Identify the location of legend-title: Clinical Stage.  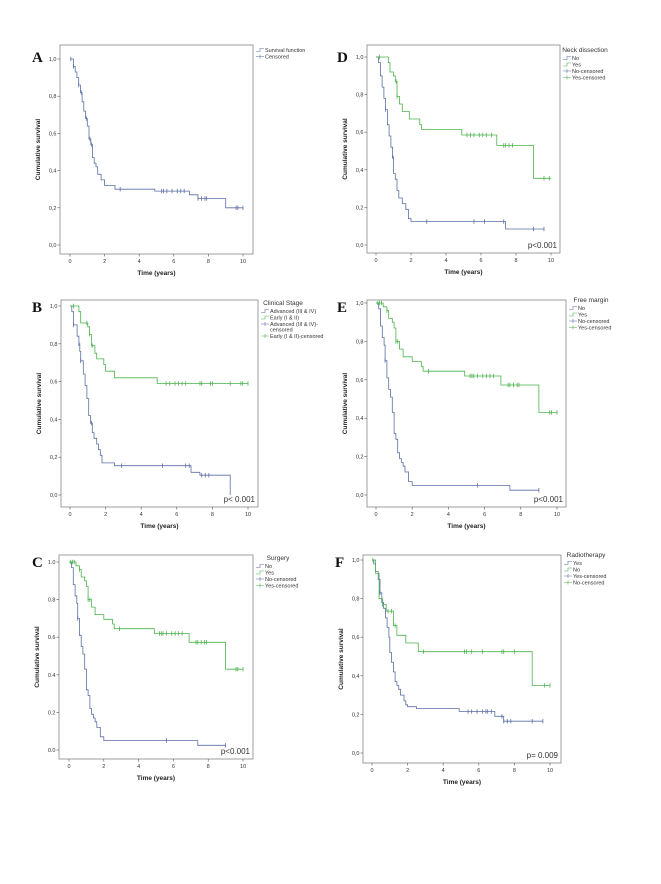
(283, 303).